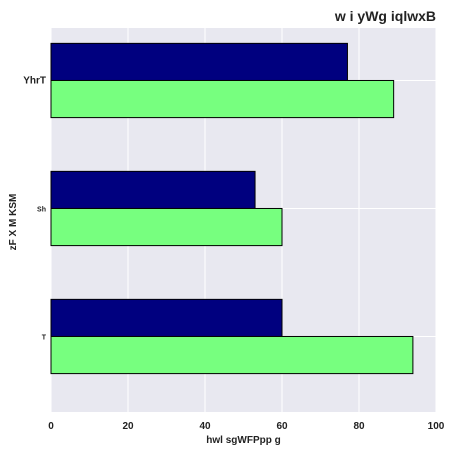 The image size is (456, 461). What do you see at coordinates (128, 426) in the screenshot?
I see `x-tick-label: 20` at bounding box center [128, 426].